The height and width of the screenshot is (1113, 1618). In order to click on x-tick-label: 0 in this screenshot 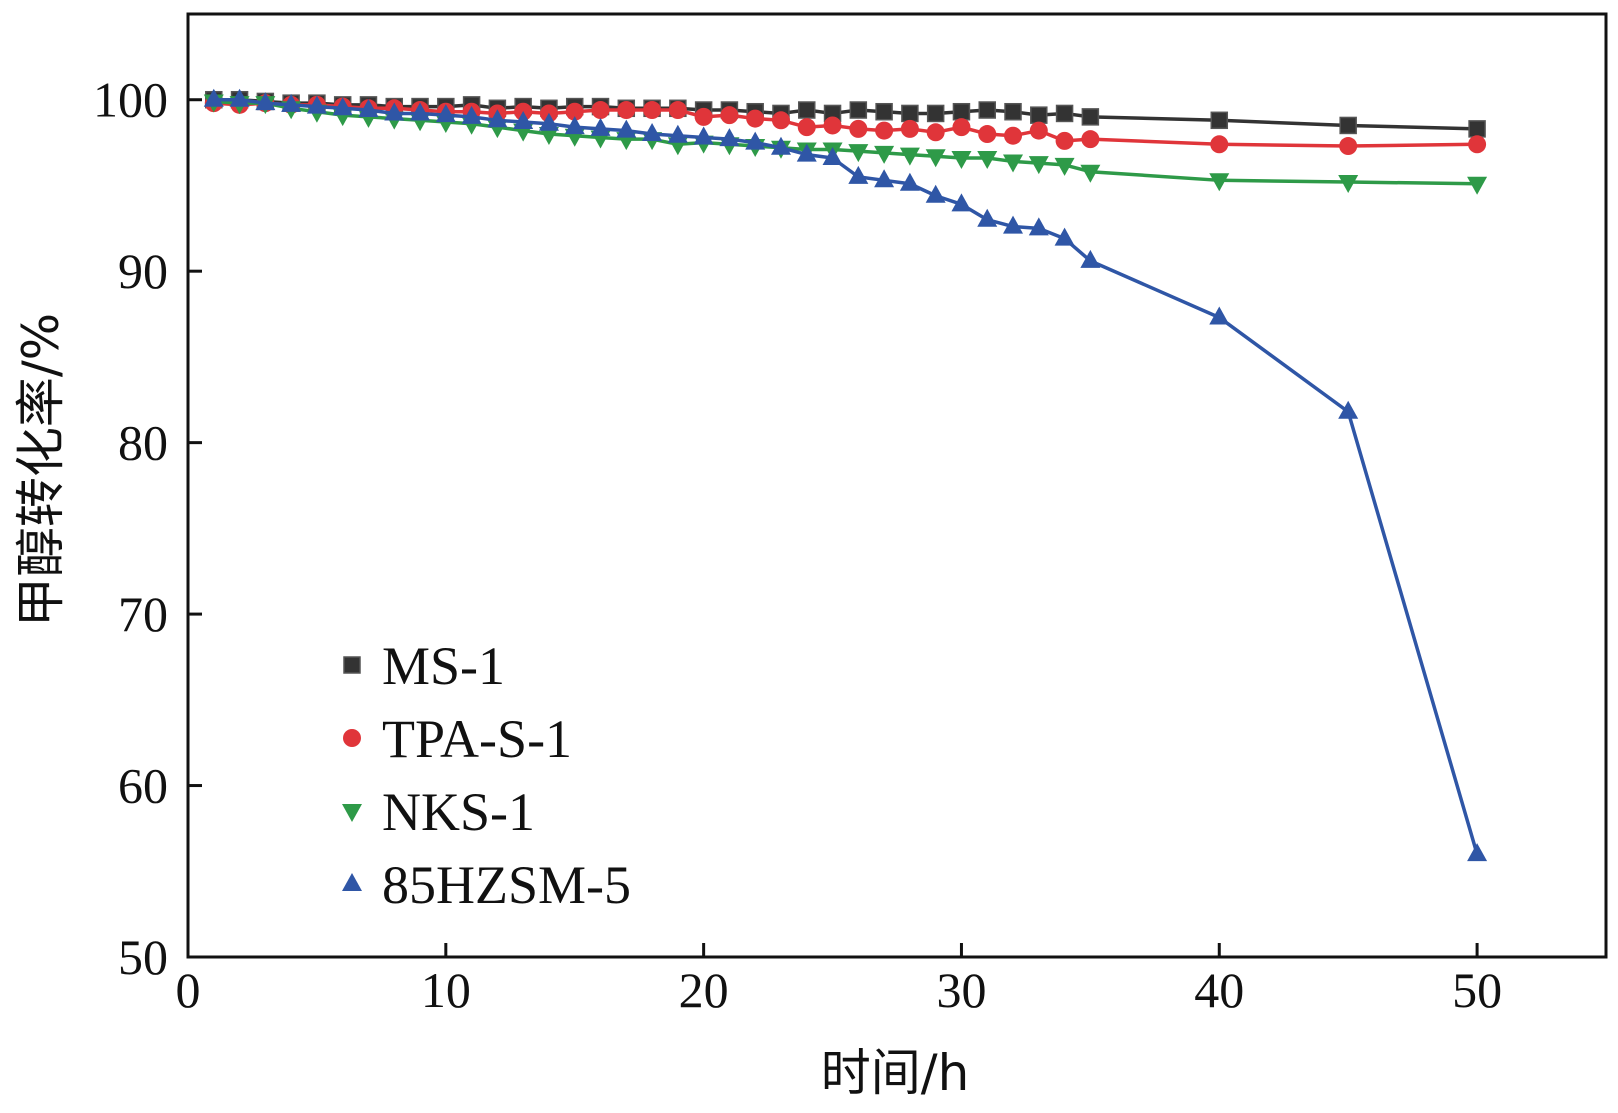, I will do `click(188, 990)`.